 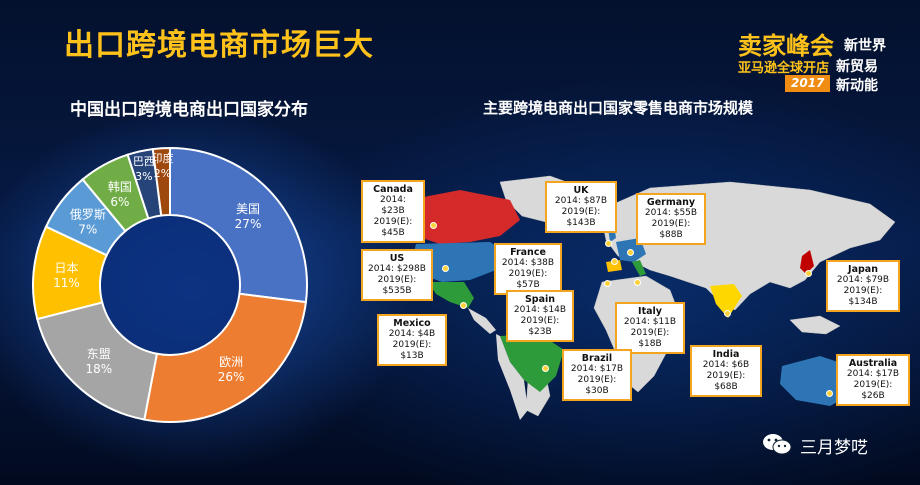 I want to click on callout-germany-name: Germany, so click(x=671, y=202).